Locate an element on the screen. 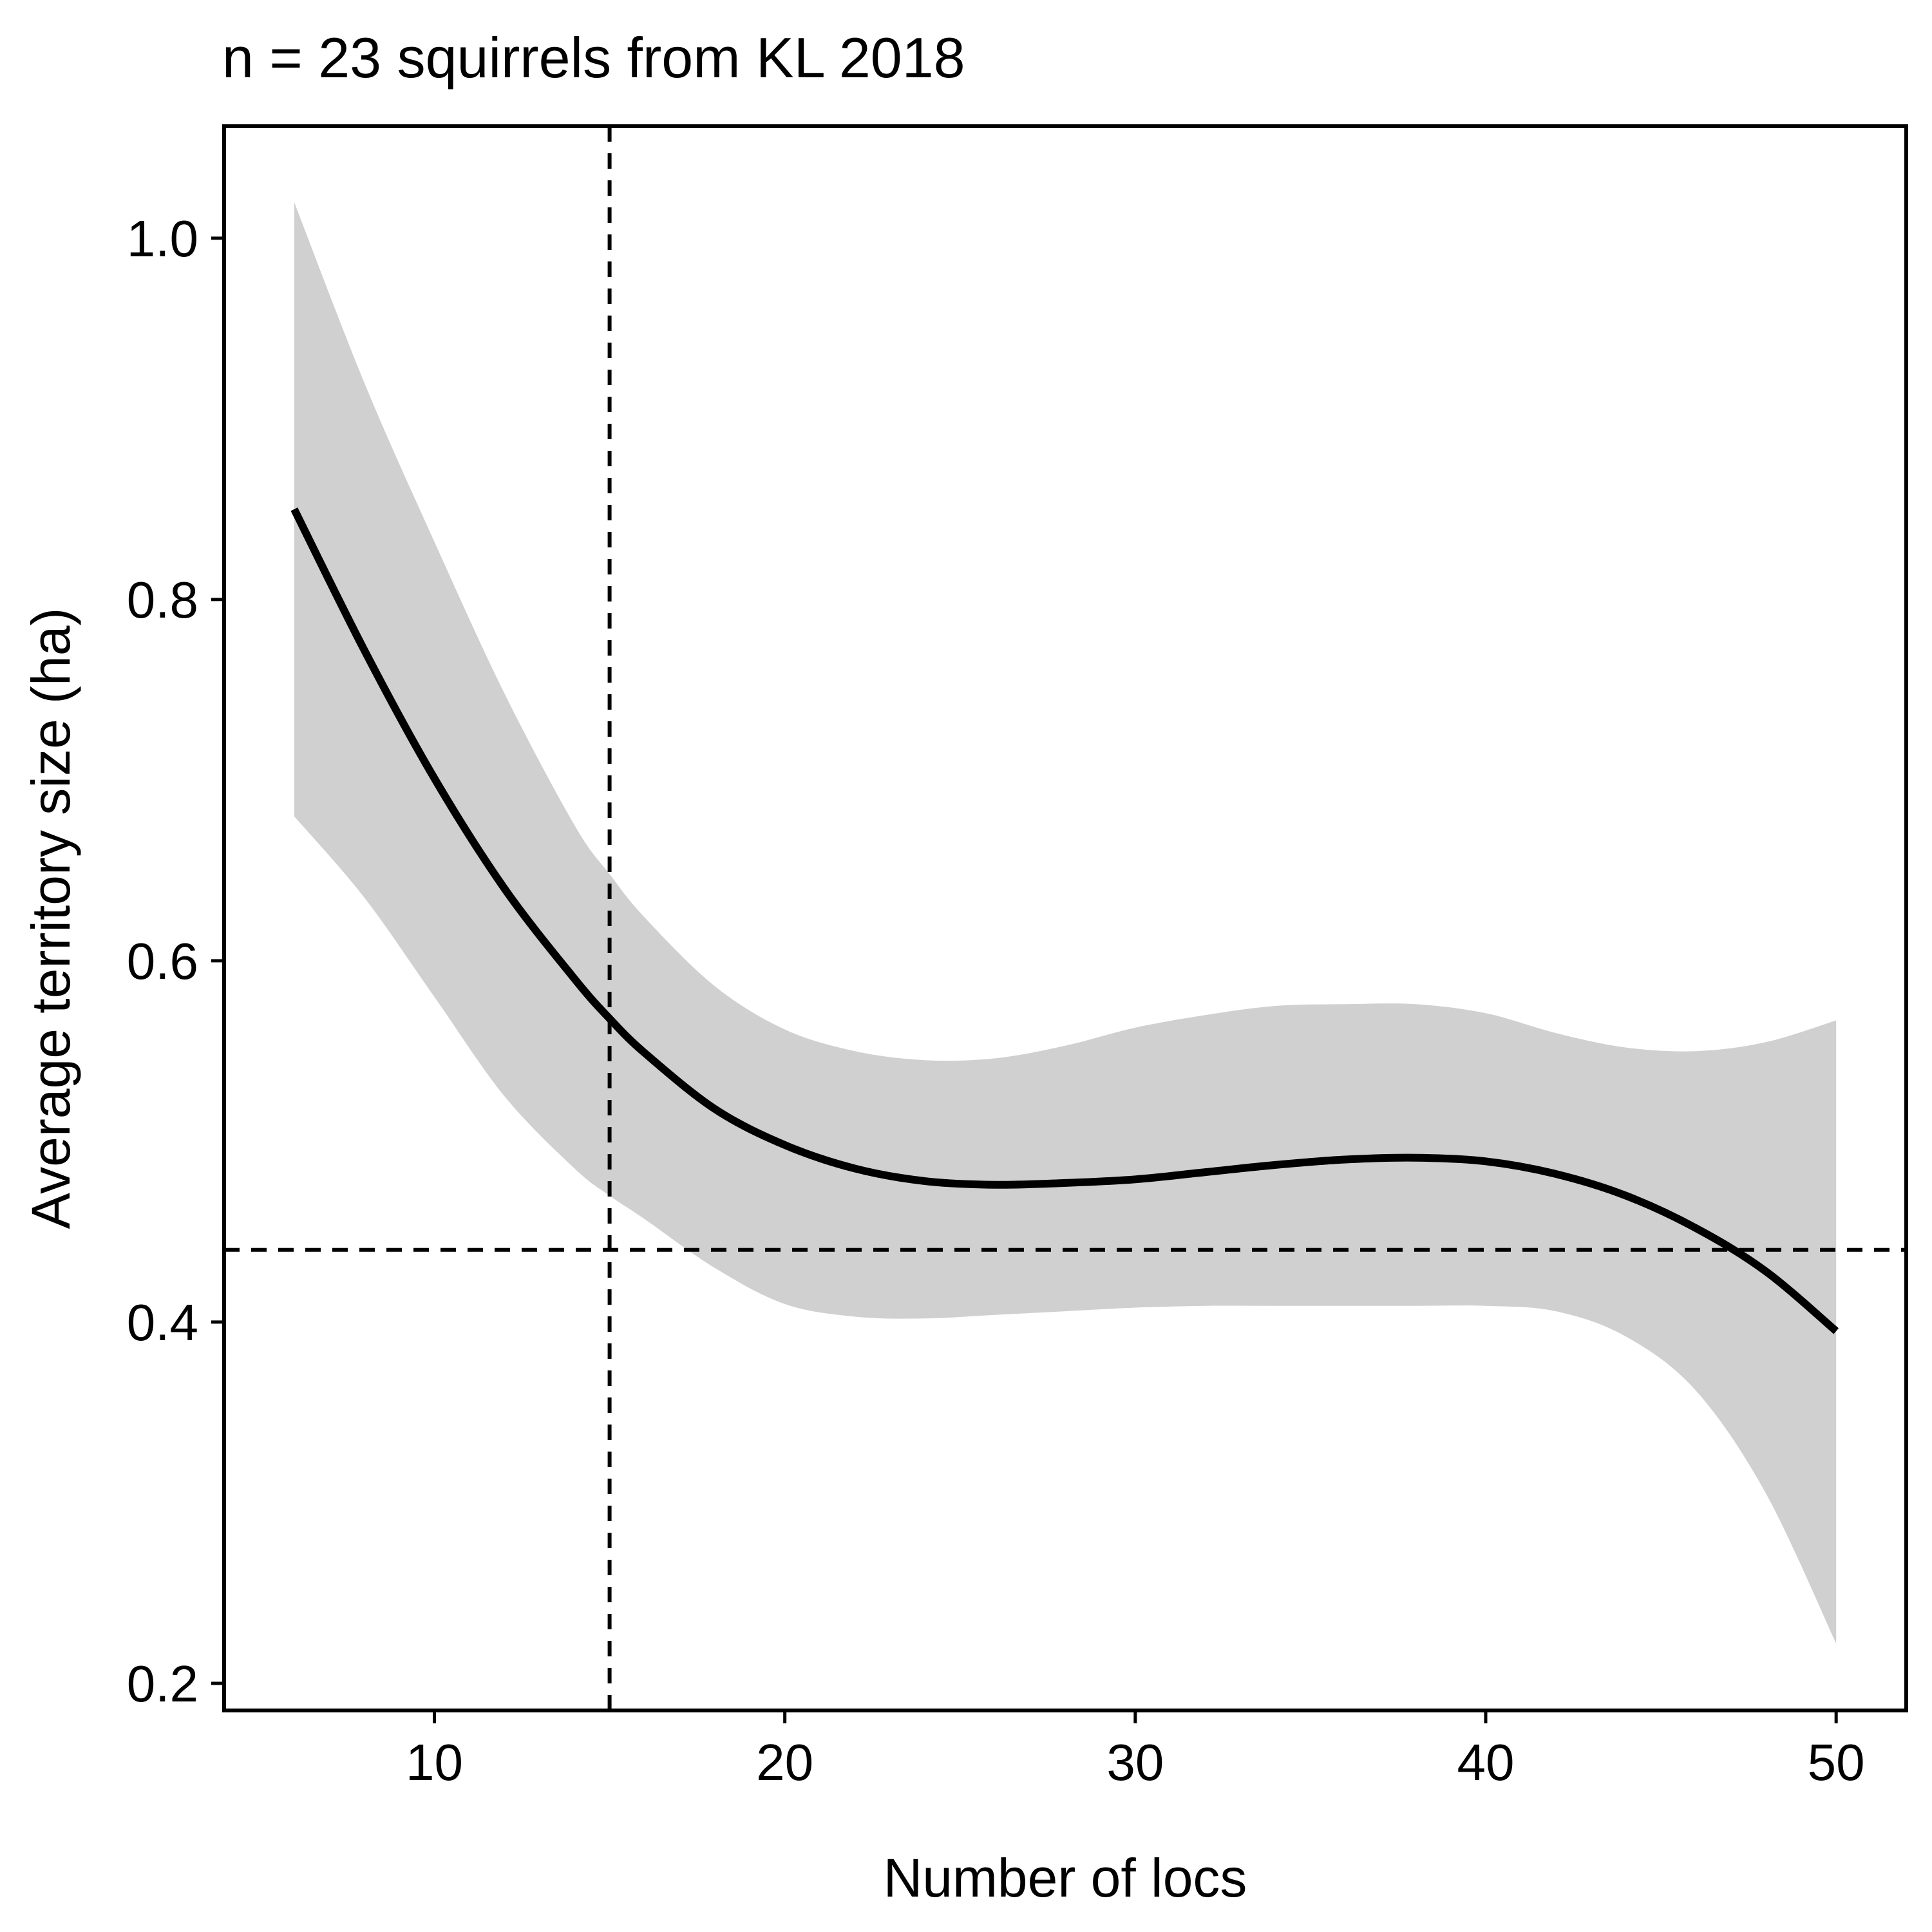  y-tick-label: 0.2 is located at coordinates (163, 1684).